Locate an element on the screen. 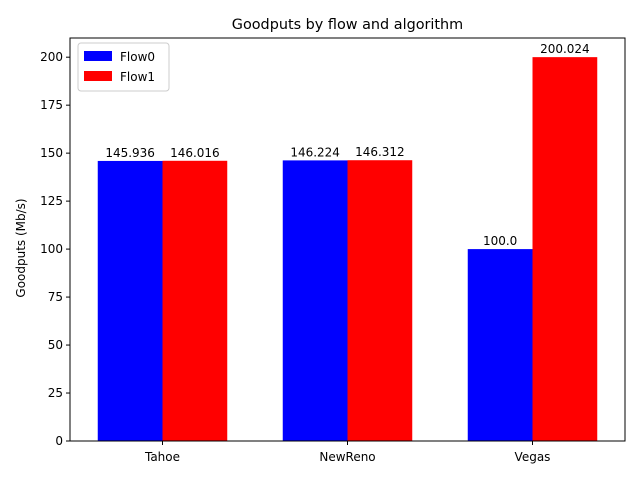 This screenshot has width=640, height=480. legend-swatch-flow1 is located at coordinates (98, 76).